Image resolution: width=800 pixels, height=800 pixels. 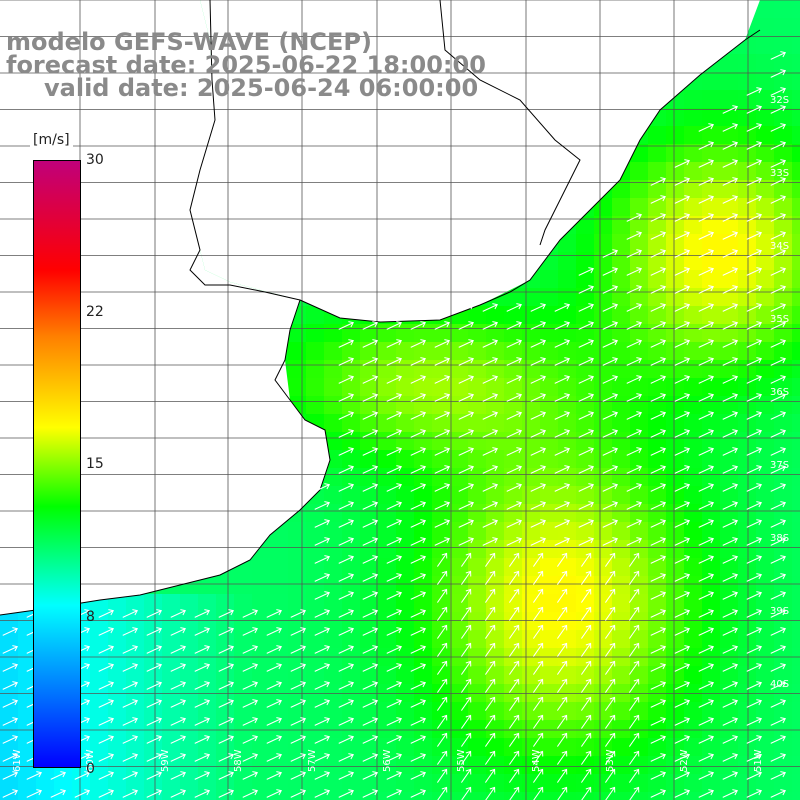 I want to click on colorbar-tick-8: 8, so click(x=90, y=617).